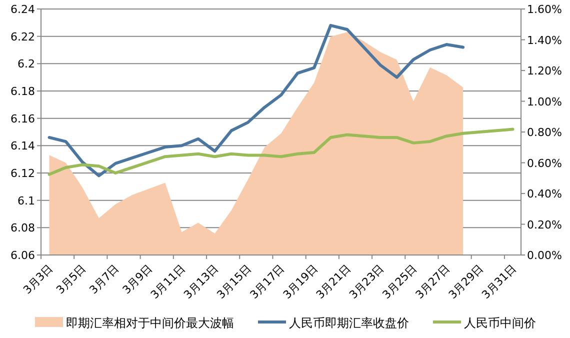  I want to click on legend-label: 即期汇率相对于中间价最大波幅, so click(150, 323).